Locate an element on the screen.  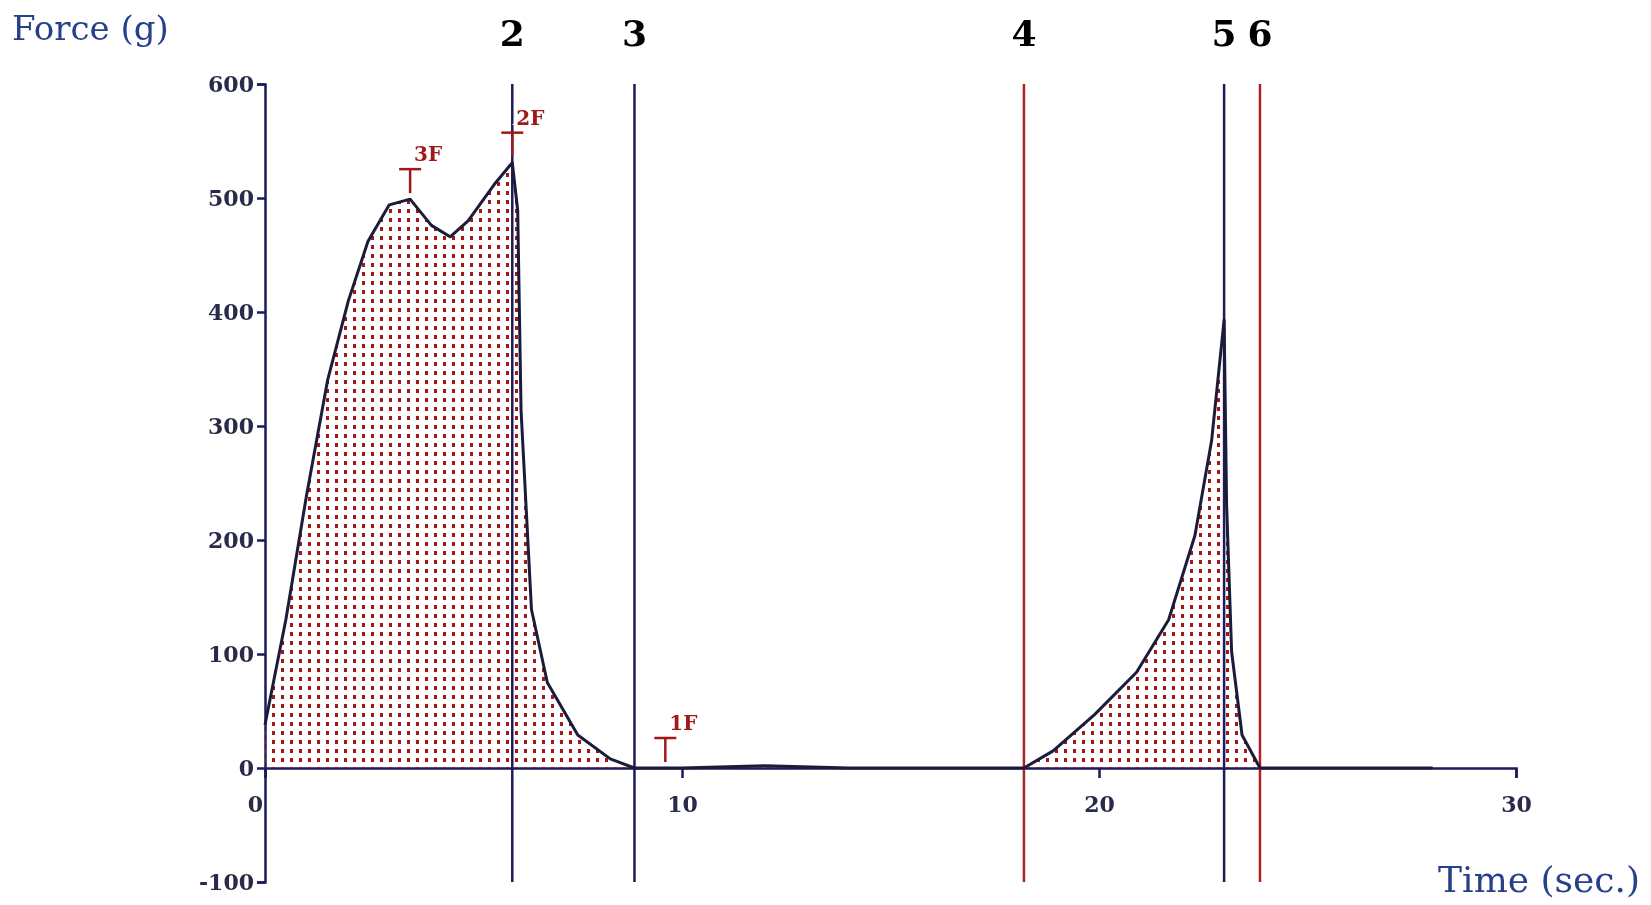
y-tick-label: 300 is located at coordinates (231, 425).